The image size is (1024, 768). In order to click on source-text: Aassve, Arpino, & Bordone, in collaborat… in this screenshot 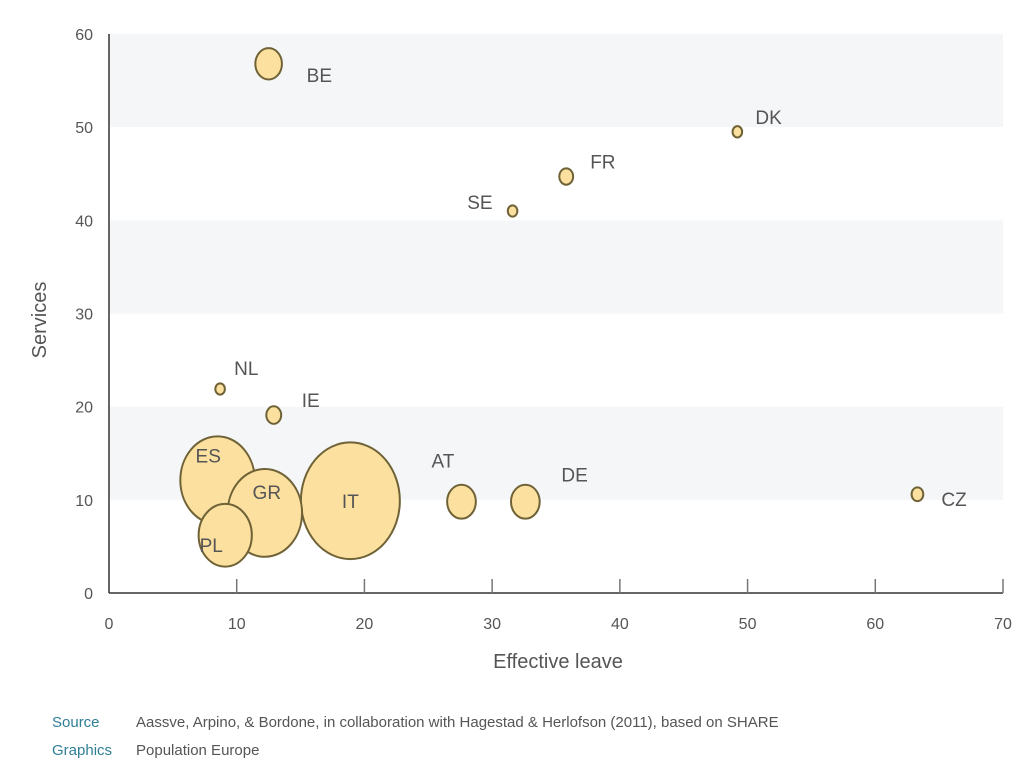, I will do `click(457, 722)`.